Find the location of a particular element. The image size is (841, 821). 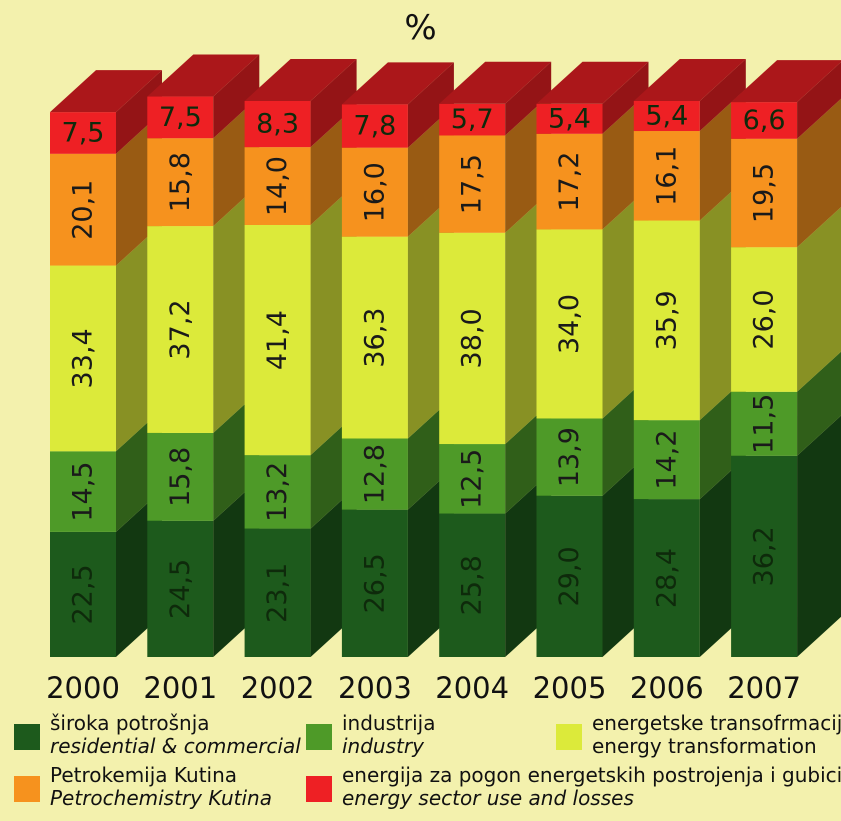

segment-value-label: 16,0 is located at coordinates (374, 192).